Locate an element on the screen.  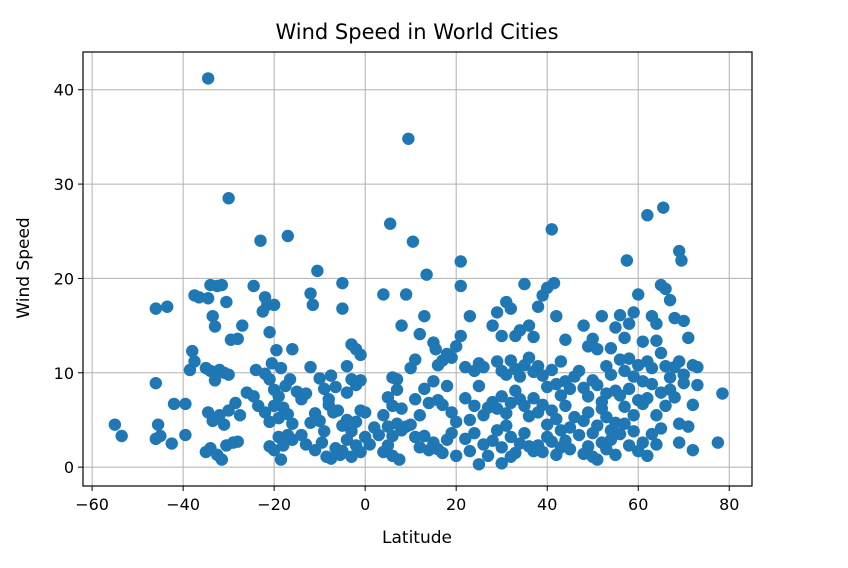
y-tick-label: 40 is located at coordinates (64, 90).